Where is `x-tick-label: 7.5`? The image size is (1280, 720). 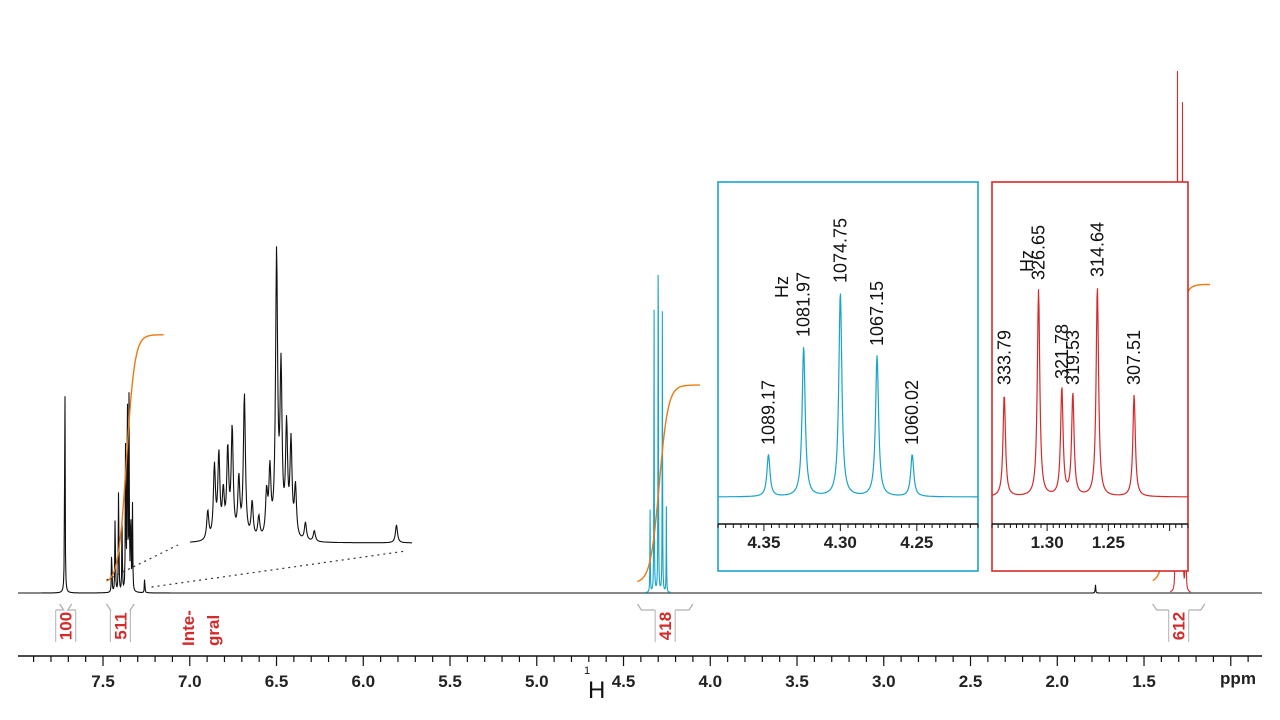 x-tick-label: 7.5 is located at coordinates (103, 681).